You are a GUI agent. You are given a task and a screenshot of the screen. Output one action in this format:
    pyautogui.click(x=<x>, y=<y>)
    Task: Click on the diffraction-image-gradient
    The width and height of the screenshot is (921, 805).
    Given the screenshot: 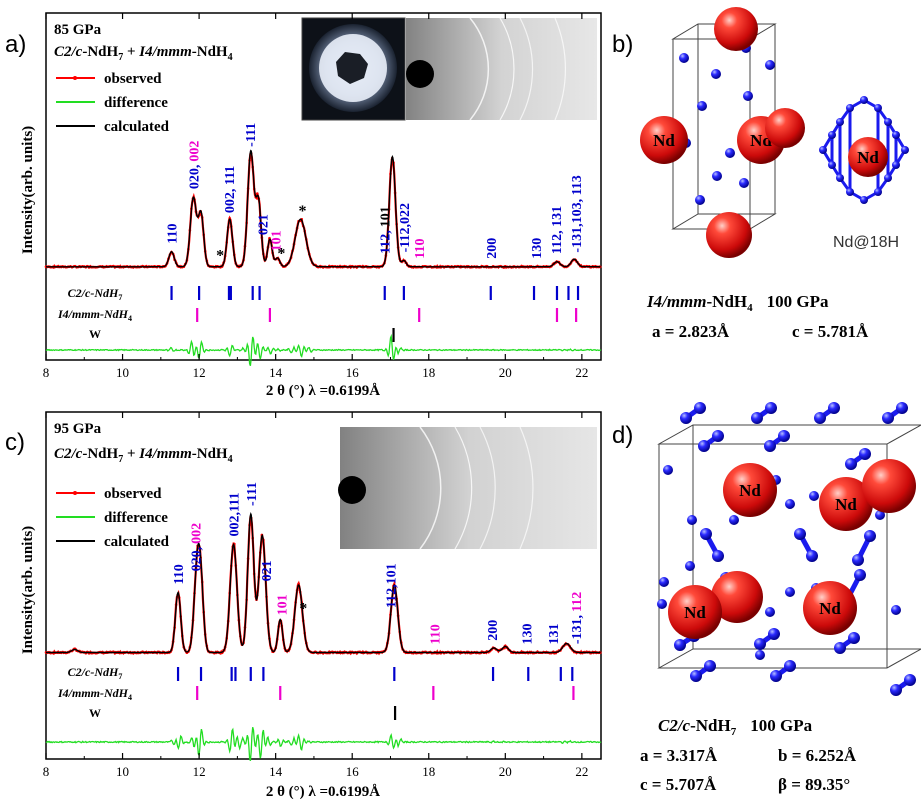 What is the action you would take?
    pyautogui.click(x=501, y=69)
    